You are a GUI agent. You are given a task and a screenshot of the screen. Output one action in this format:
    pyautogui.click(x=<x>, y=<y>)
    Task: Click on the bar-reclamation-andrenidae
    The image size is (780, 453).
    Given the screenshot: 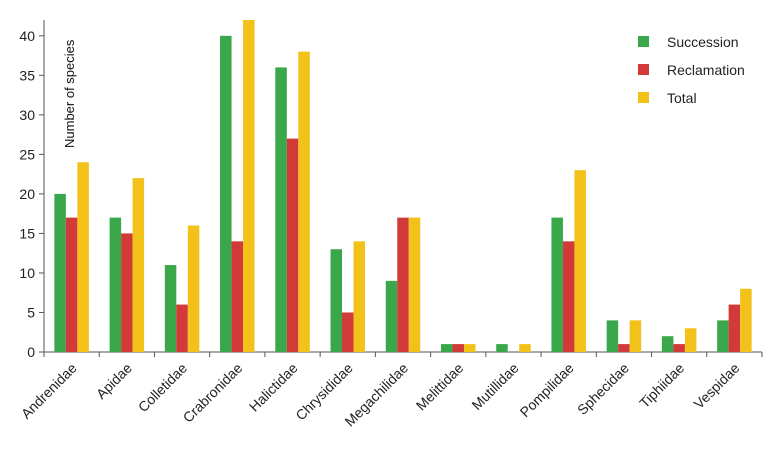 What is the action you would take?
    pyautogui.click(x=71, y=284)
    